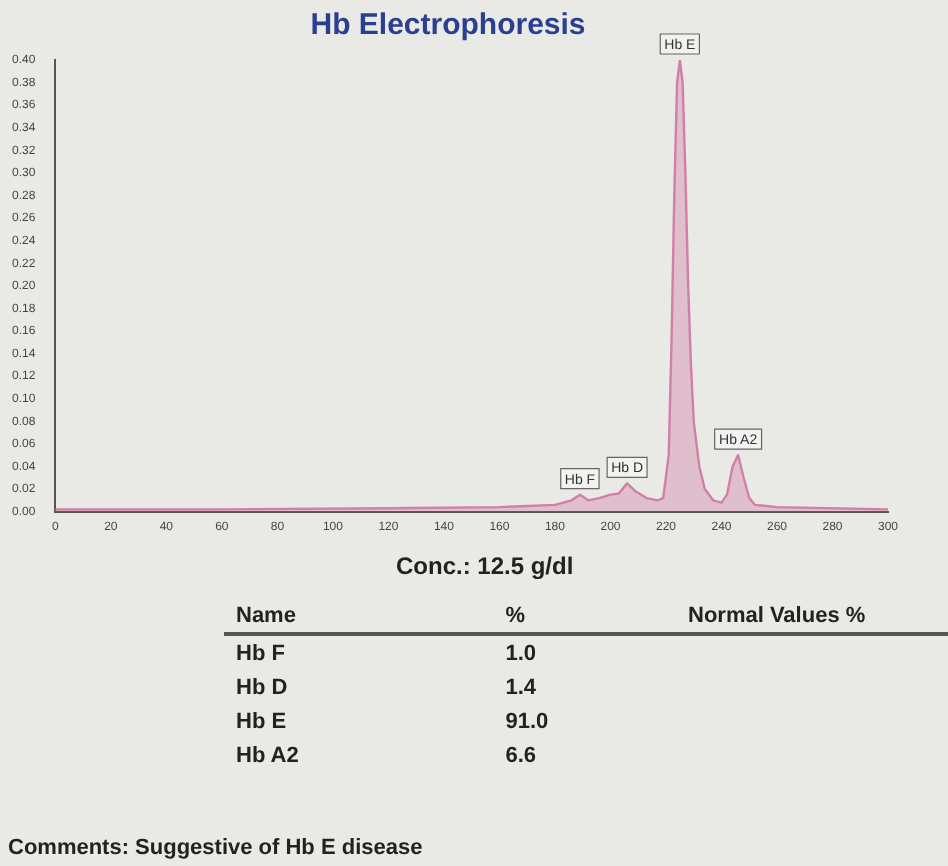 The height and width of the screenshot is (866, 948). What do you see at coordinates (262, 688) in the screenshot?
I see `text: Hb D` at bounding box center [262, 688].